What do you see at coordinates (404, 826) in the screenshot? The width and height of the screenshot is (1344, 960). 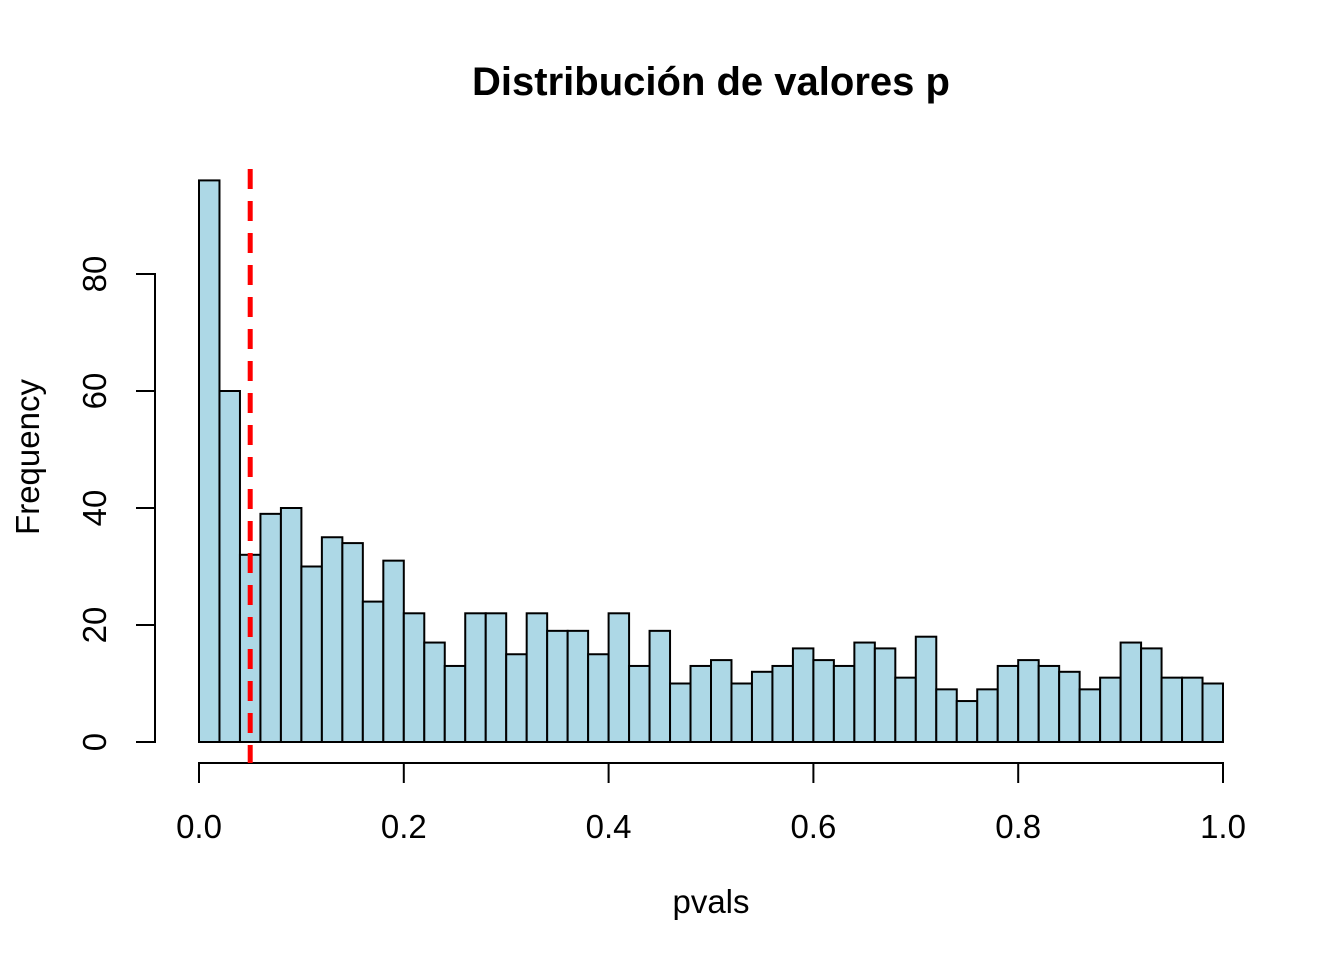 I see `x-tick-label: 0.2` at bounding box center [404, 826].